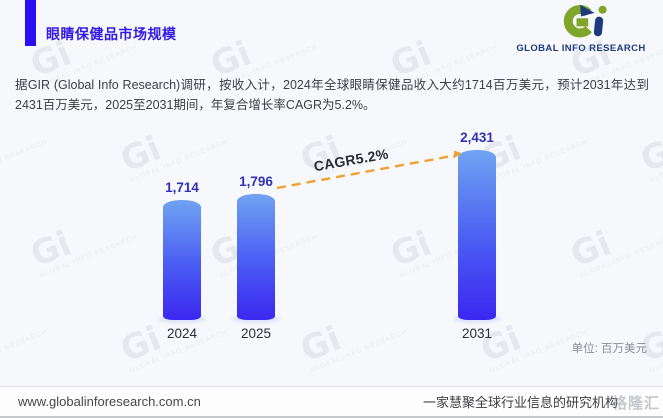 This screenshot has height=418, width=663. I want to click on cagr-annotation: CAGR5.2%, so click(351, 160).